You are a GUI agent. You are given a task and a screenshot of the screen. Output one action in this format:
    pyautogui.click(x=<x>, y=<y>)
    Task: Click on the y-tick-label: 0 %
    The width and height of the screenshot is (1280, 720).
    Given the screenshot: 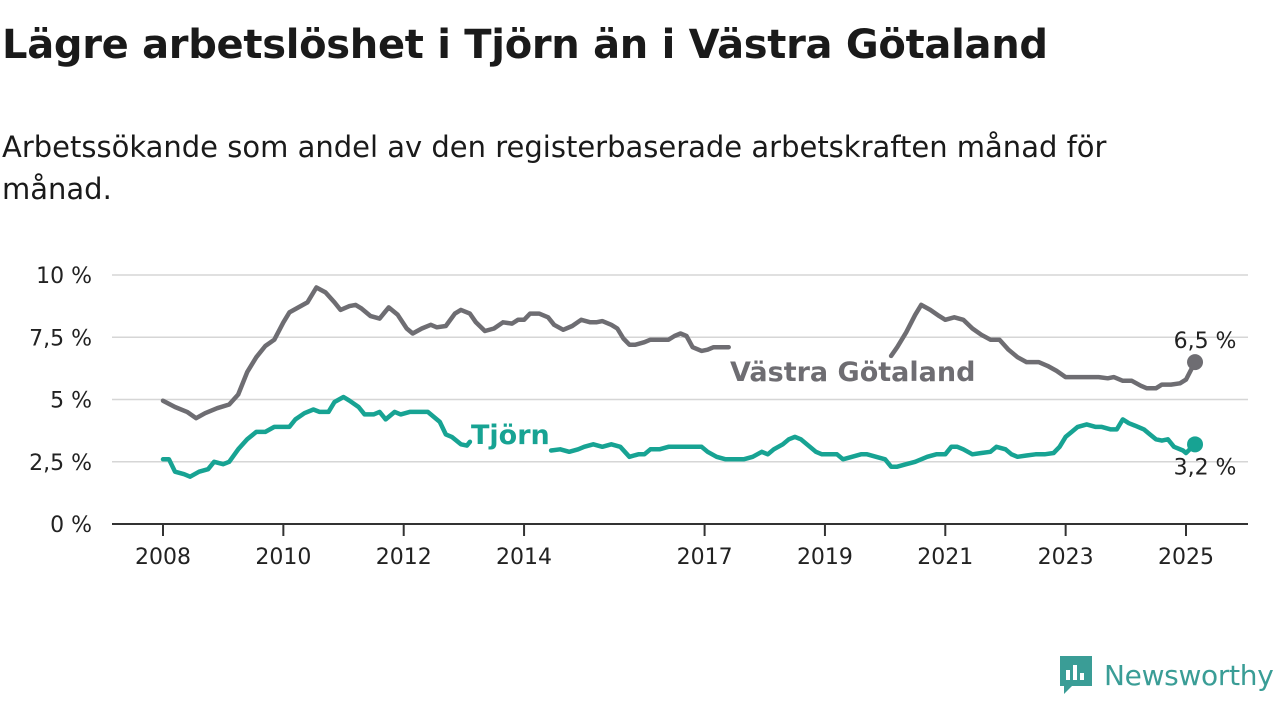 What is the action you would take?
    pyautogui.click(x=71, y=525)
    